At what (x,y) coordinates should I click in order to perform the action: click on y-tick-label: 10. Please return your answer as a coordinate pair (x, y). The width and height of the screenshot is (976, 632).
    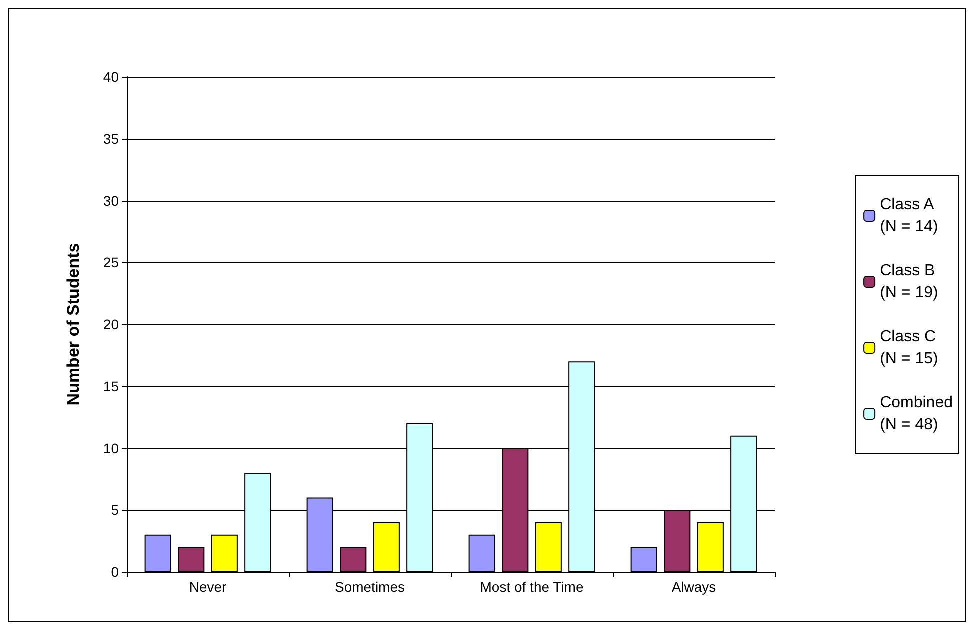
    Looking at the image, I should click on (111, 448).